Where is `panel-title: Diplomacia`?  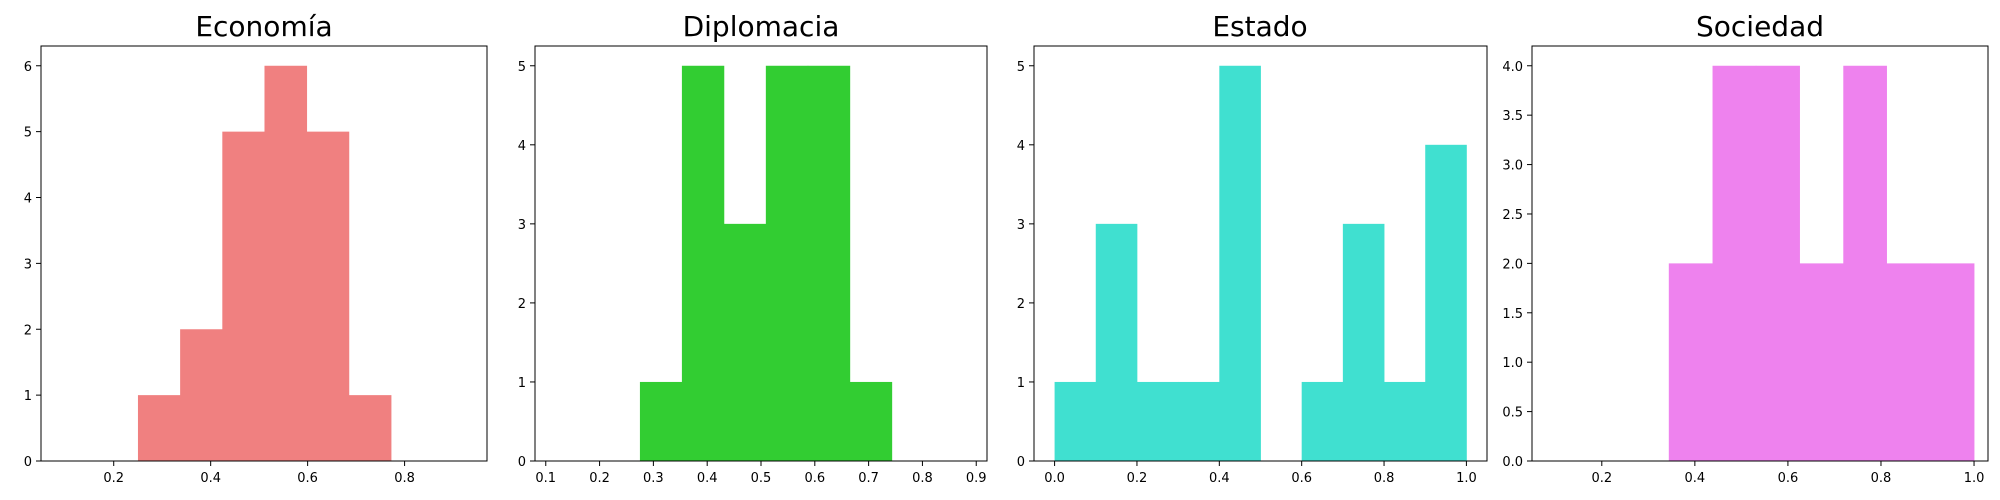 panel-title: Diplomacia is located at coordinates (761, 26).